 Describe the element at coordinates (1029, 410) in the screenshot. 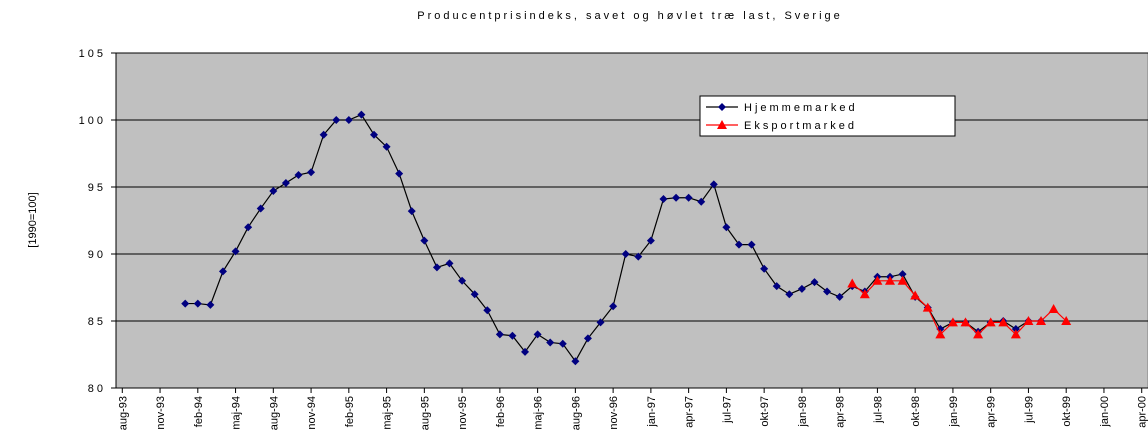

I see `x-tick-label: jul-99` at that location.